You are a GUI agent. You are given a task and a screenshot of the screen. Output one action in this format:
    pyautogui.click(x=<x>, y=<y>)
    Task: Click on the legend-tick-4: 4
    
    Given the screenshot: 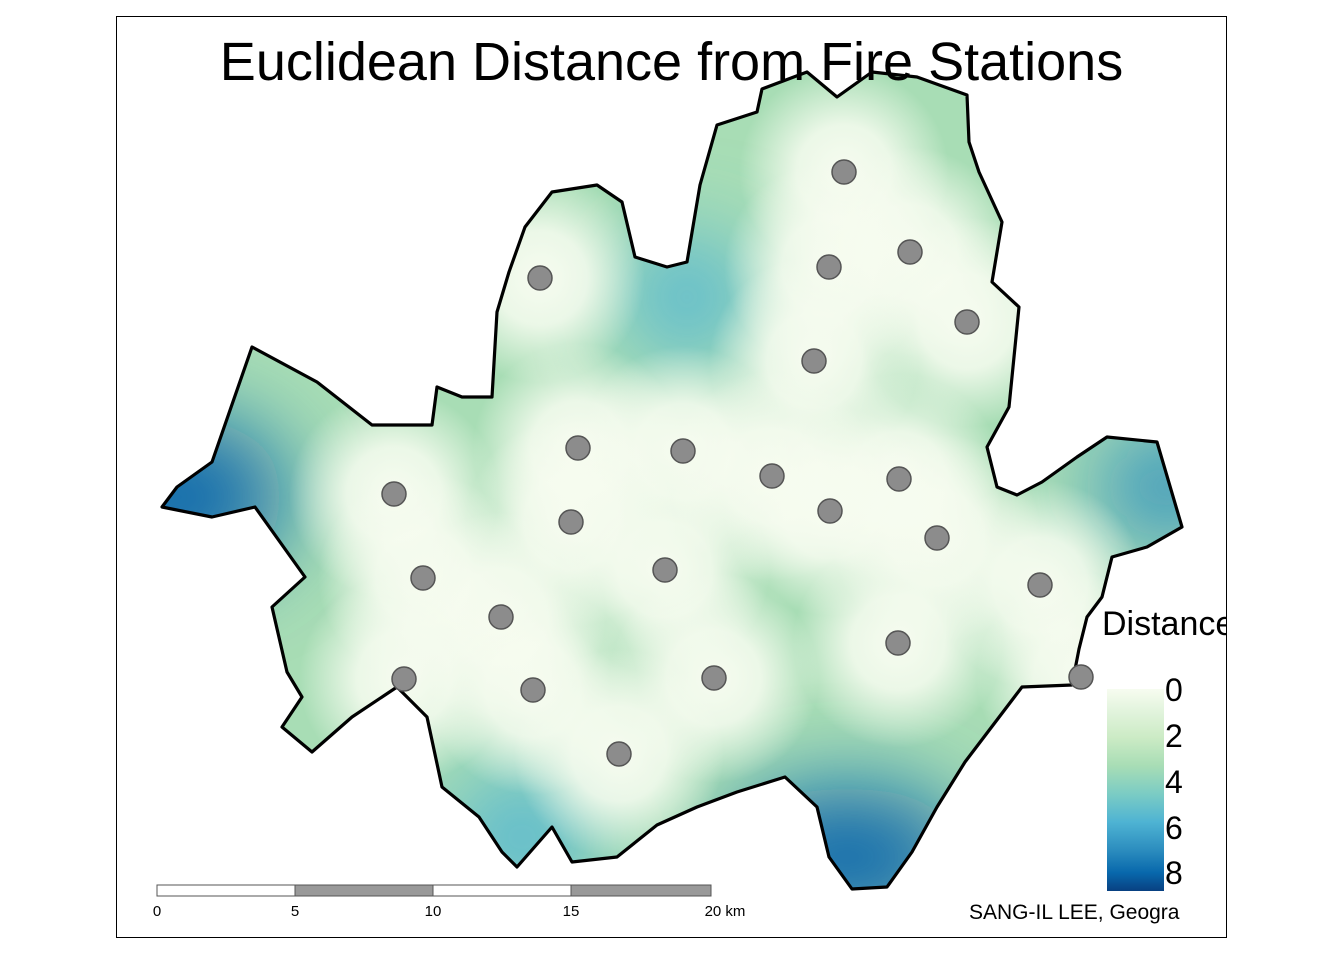 What is the action you would take?
    pyautogui.click(x=1174, y=782)
    